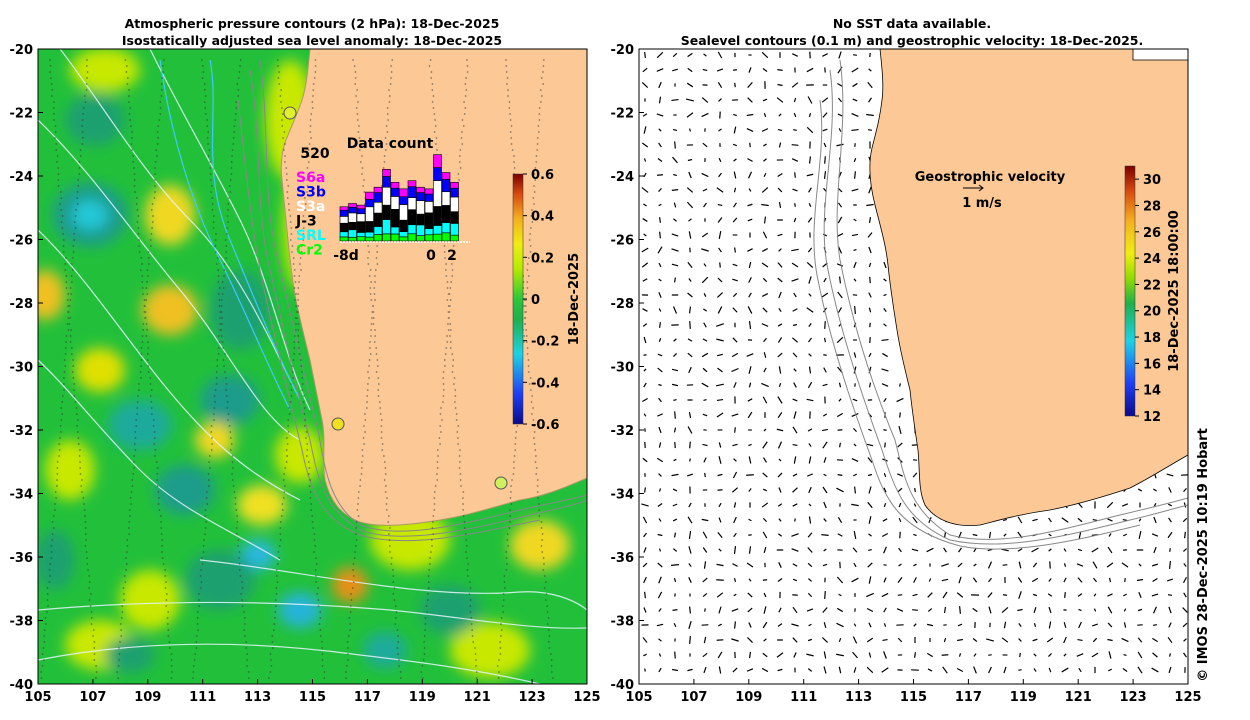 Image resolution: width=1250 pixels, height=720 pixels. Describe the element at coordinates (623, 558) in the screenshot. I see `right-ytick-label: -36` at that location.